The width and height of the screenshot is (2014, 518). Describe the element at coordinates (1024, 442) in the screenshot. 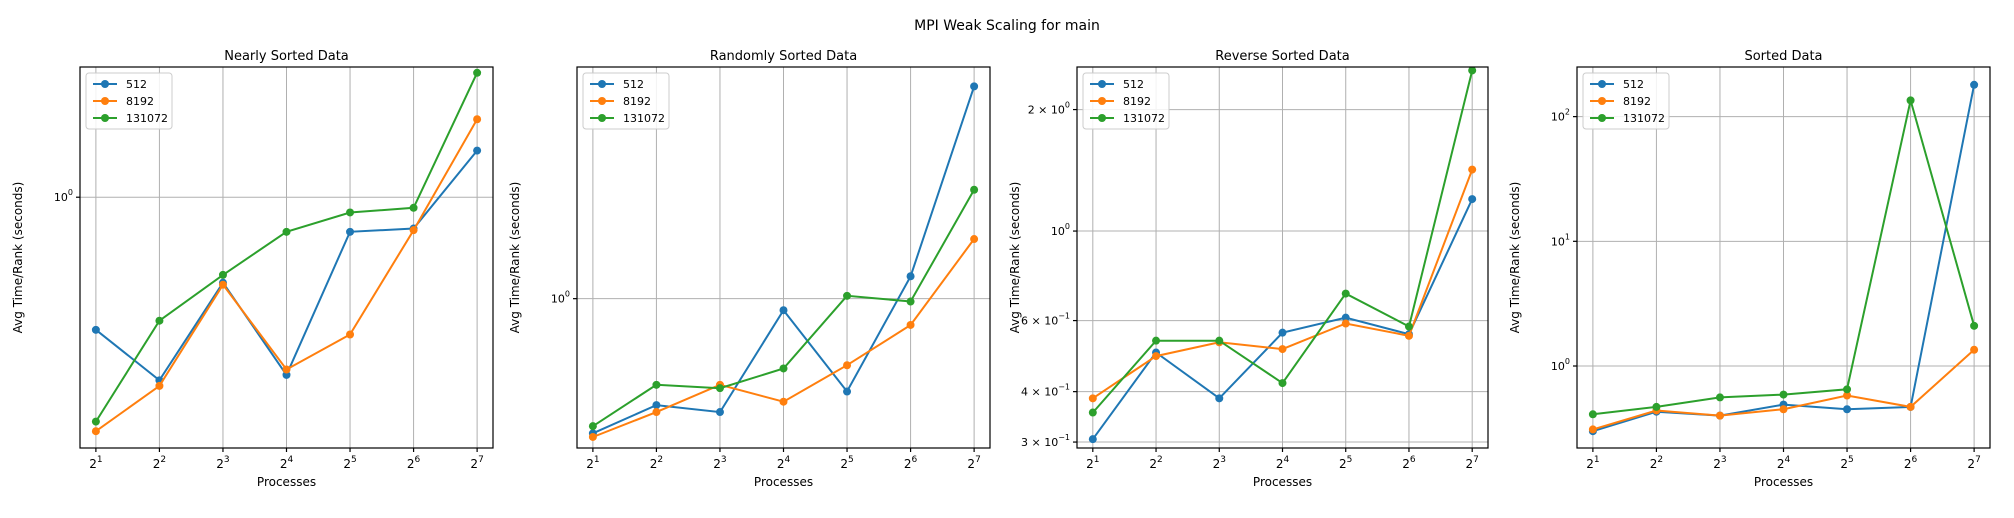

I see `y-tick-mantissa: 3` at that location.